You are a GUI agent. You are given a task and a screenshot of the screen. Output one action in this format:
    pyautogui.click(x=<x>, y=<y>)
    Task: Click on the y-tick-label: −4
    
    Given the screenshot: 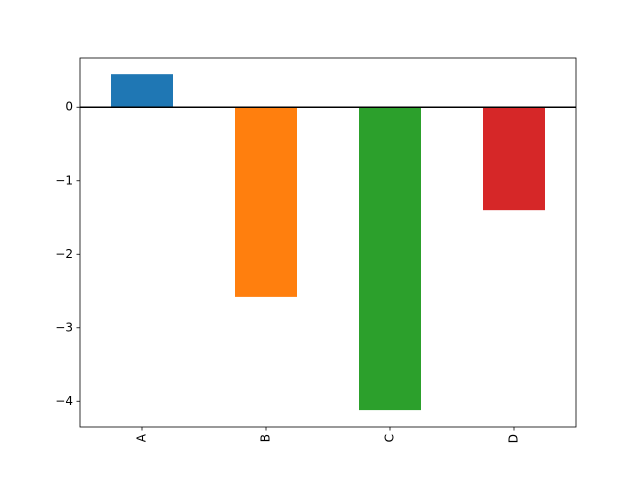 What is the action you would take?
    pyautogui.click(x=64, y=401)
    